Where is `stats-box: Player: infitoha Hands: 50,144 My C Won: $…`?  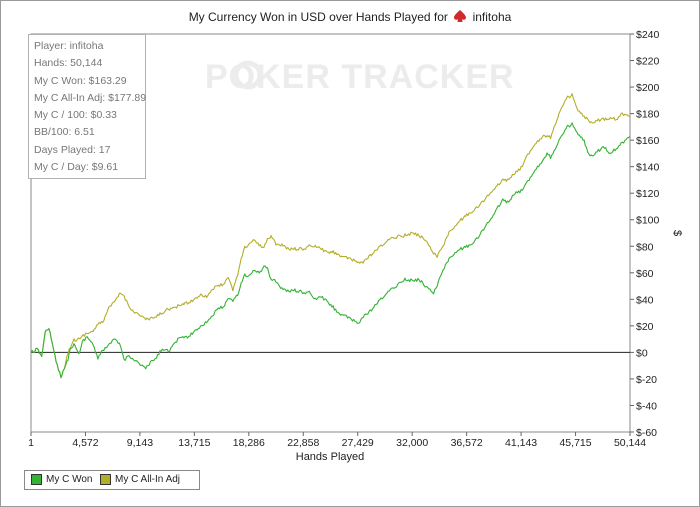 stats-box: Player: infitoha Hands: 50,144 My C Won: $… is located at coordinates (87, 106).